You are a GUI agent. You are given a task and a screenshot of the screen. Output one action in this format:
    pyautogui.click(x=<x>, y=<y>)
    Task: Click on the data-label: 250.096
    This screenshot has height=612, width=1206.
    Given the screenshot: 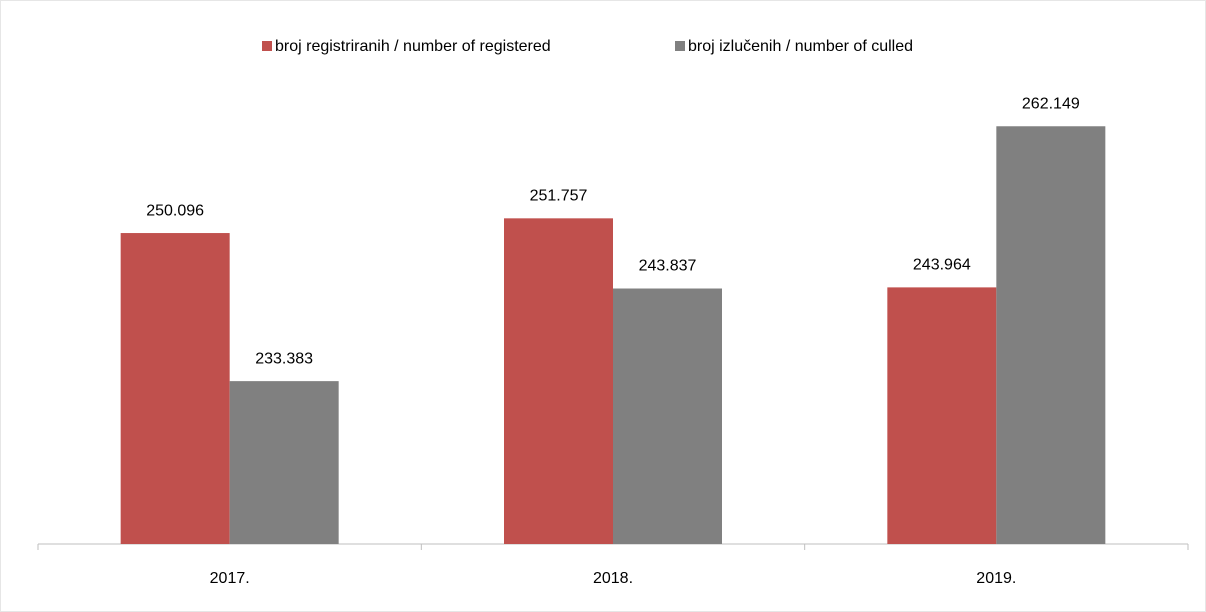 What is the action you would take?
    pyautogui.click(x=175, y=210)
    